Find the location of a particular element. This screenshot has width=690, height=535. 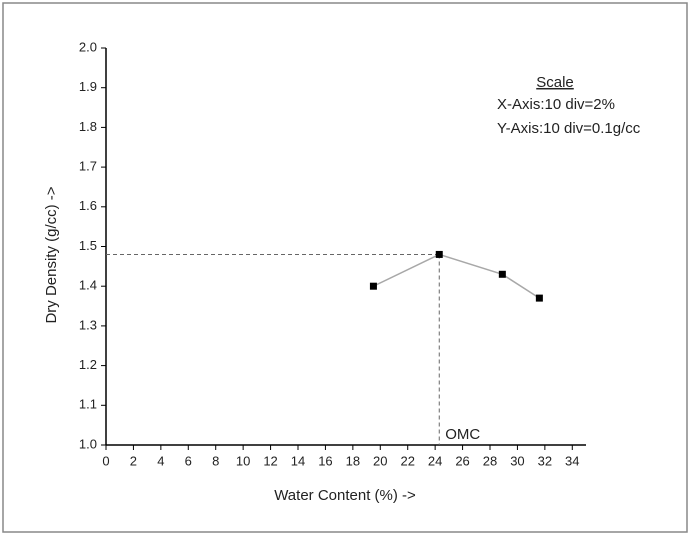

x-tick-label: 24 is located at coordinates (435, 460).